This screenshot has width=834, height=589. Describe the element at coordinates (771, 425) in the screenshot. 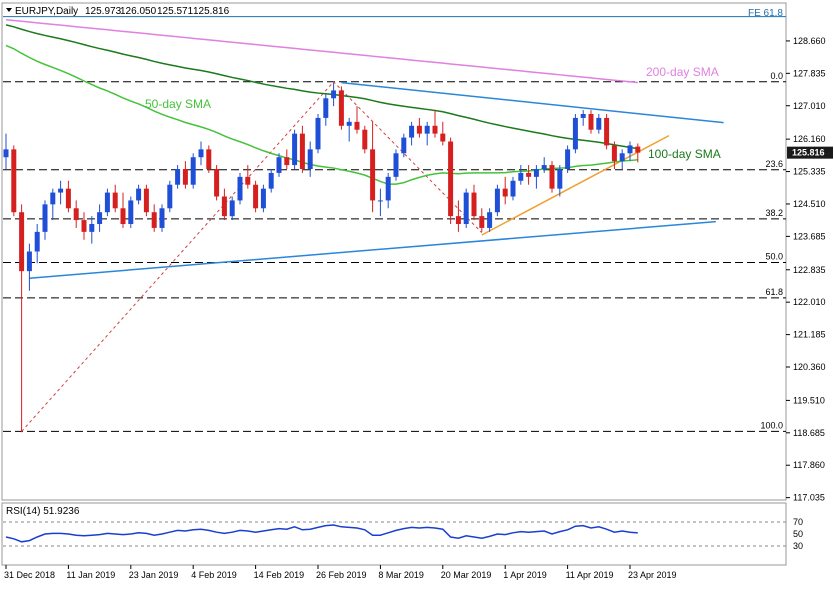

I see `fib-label-5: 100.0` at that location.